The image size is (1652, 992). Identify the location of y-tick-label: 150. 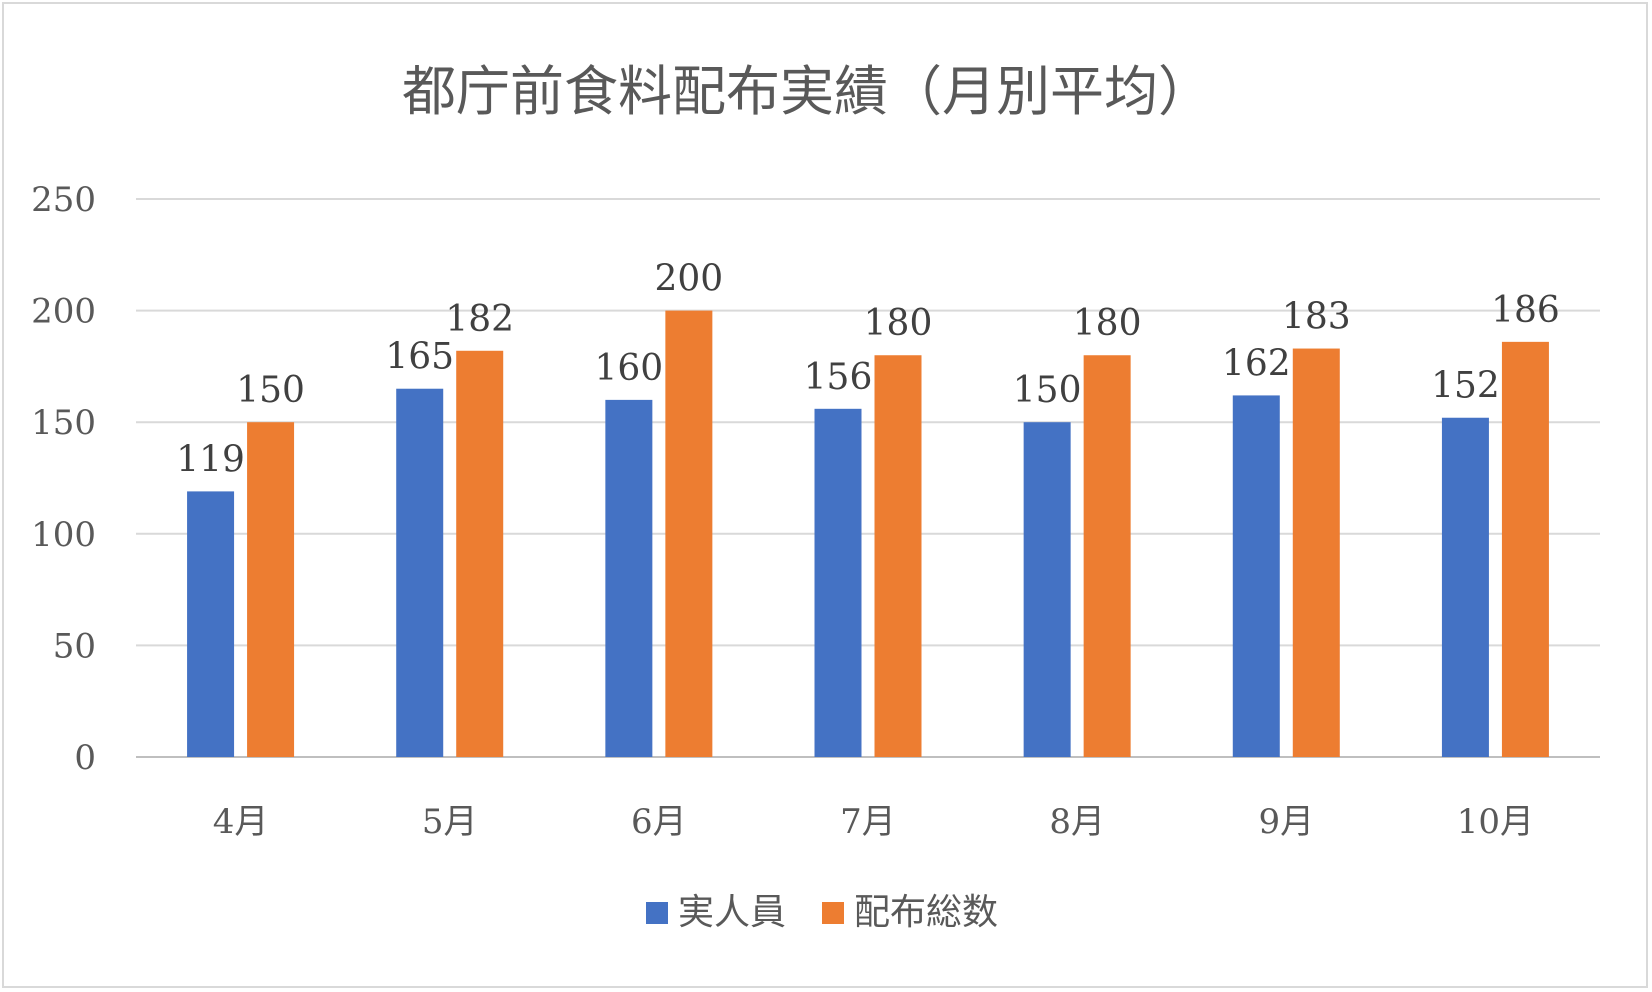
(63, 423).